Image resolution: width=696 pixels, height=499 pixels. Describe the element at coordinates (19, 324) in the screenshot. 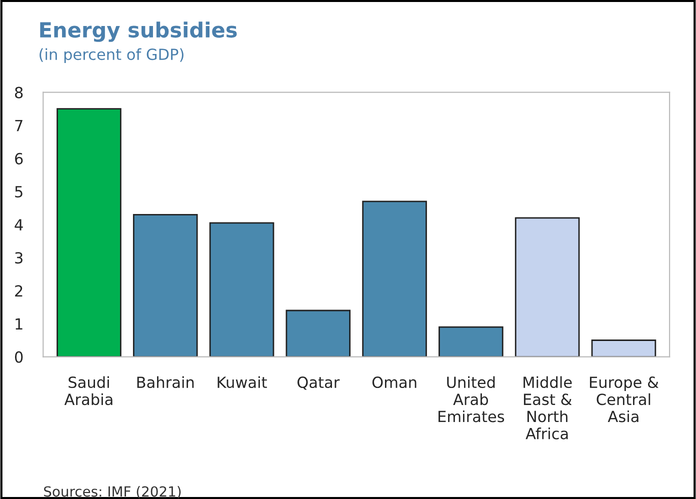

I see `y-tick-label: 1` at that location.